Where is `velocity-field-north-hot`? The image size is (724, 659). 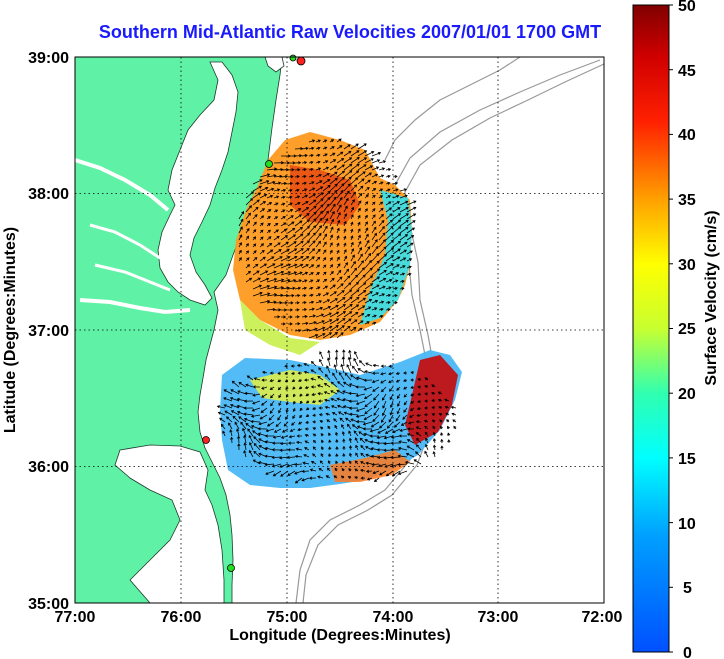 velocity-field-north-hot is located at coordinates (325, 195).